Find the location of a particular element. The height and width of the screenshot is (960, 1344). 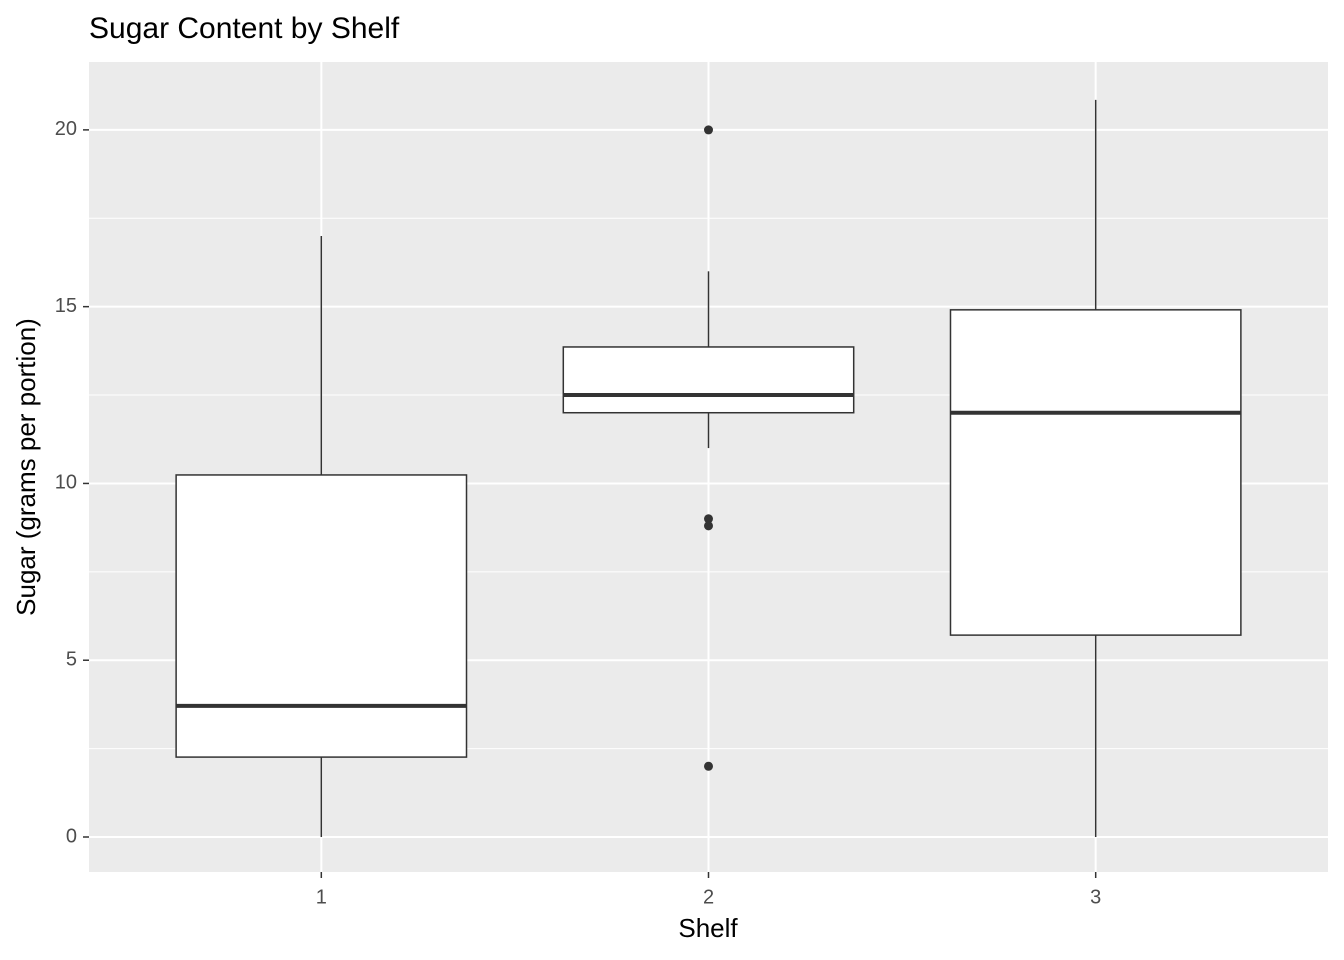

x-axis-label: Shelf is located at coordinates (708, 928).